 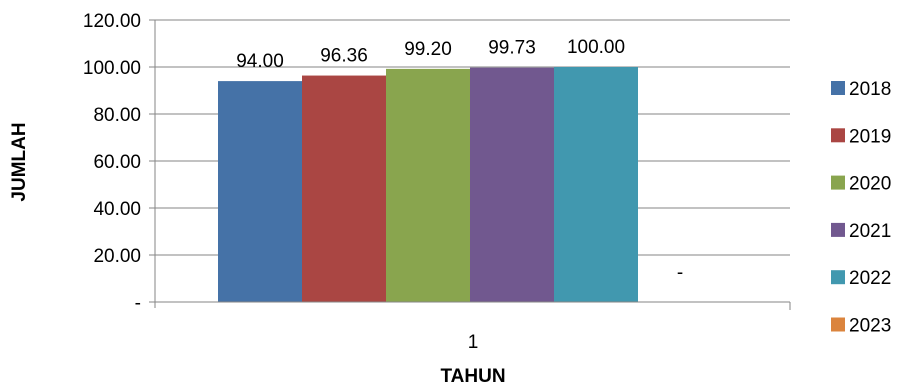 What do you see at coordinates (512, 185) in the screenshot?
I see `bar-2021` at bounding box center [512, 185].